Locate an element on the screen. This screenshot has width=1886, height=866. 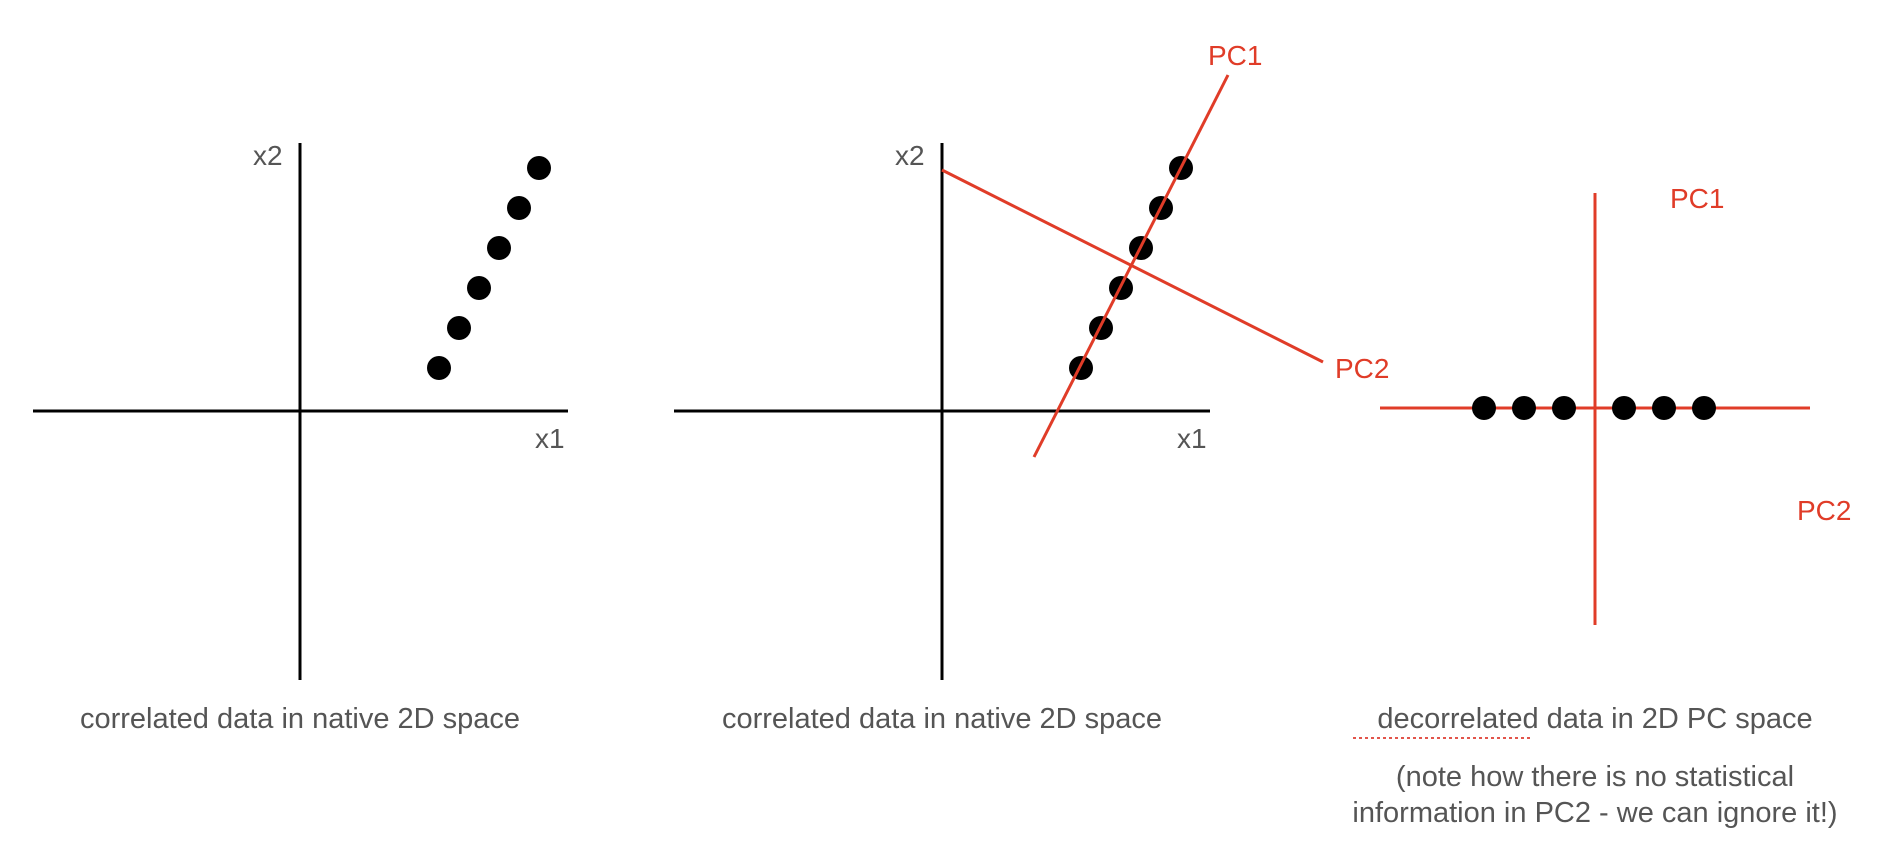
caption: decorrelated data in 2D PC space is located at coordinates (1594, 719).